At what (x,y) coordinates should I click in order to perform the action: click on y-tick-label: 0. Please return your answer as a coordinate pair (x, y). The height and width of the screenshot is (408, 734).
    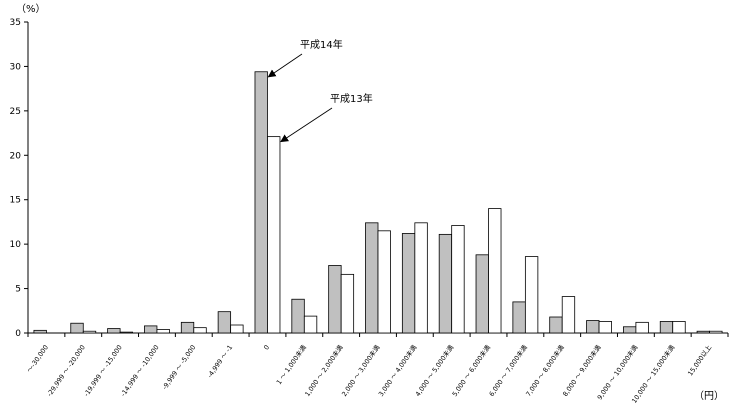
    Looking at the image, I should click on (18, 334).